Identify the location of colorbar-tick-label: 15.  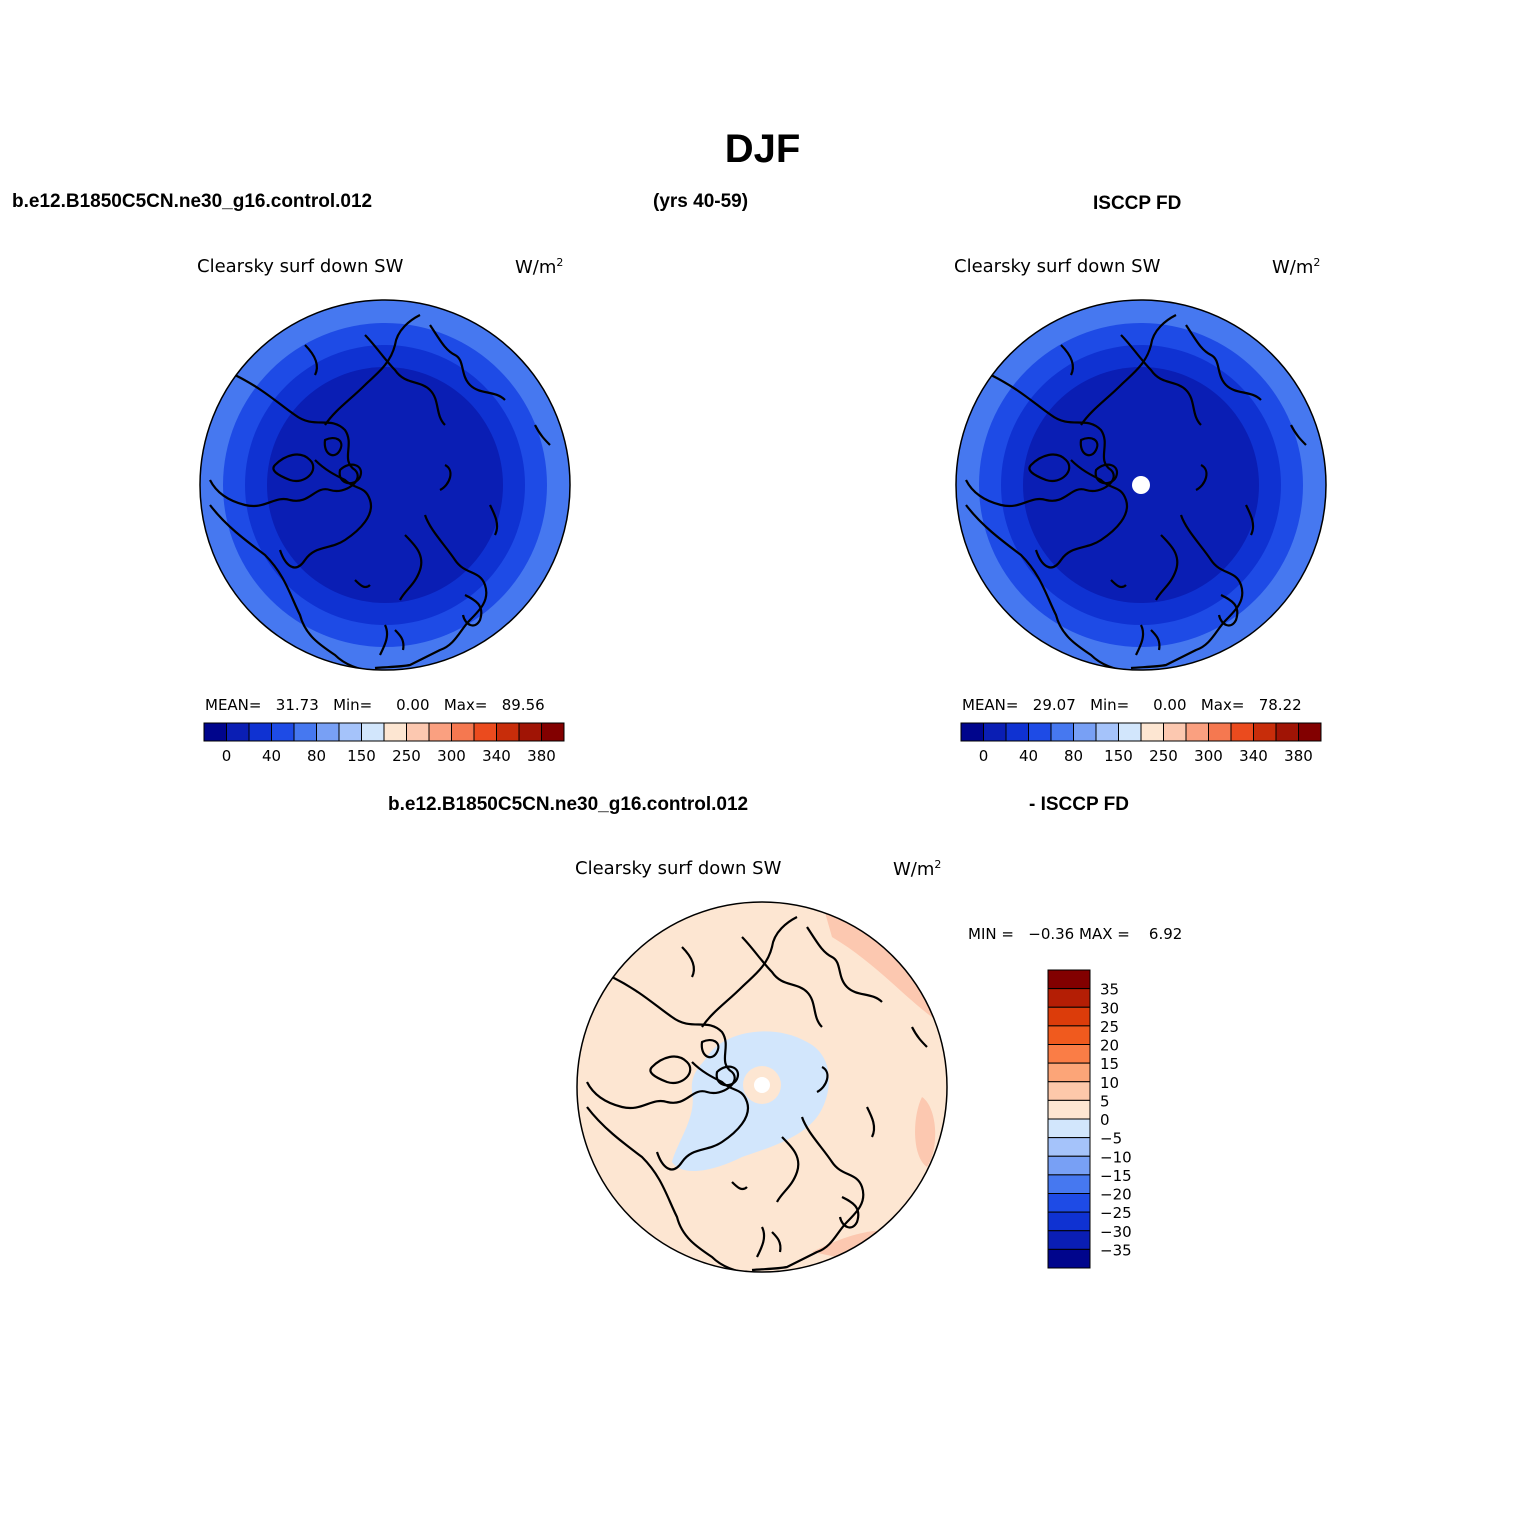
(1109, 1064).